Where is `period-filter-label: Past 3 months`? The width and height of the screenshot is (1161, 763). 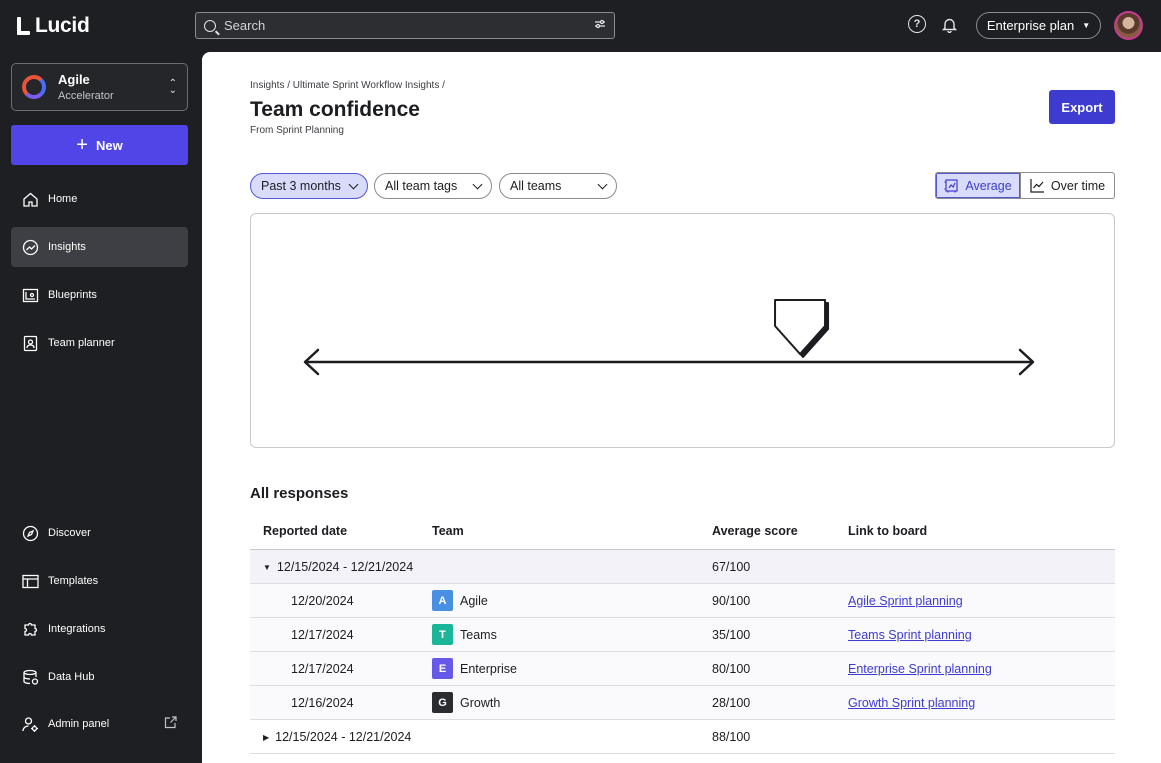 period-filter-label: Past 3 months is located at coordinates (301, 186).